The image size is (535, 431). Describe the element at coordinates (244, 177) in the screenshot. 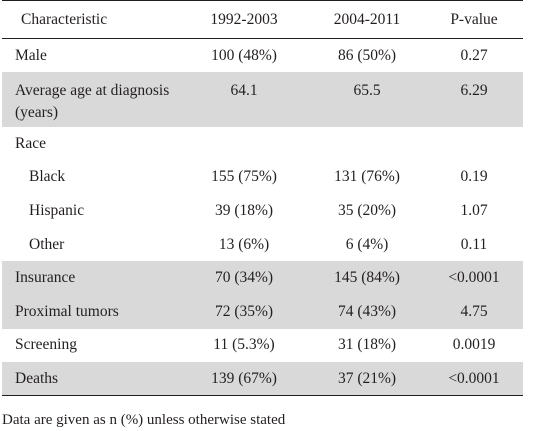

I see `cell-period-1: 155 (75%)` at that location.